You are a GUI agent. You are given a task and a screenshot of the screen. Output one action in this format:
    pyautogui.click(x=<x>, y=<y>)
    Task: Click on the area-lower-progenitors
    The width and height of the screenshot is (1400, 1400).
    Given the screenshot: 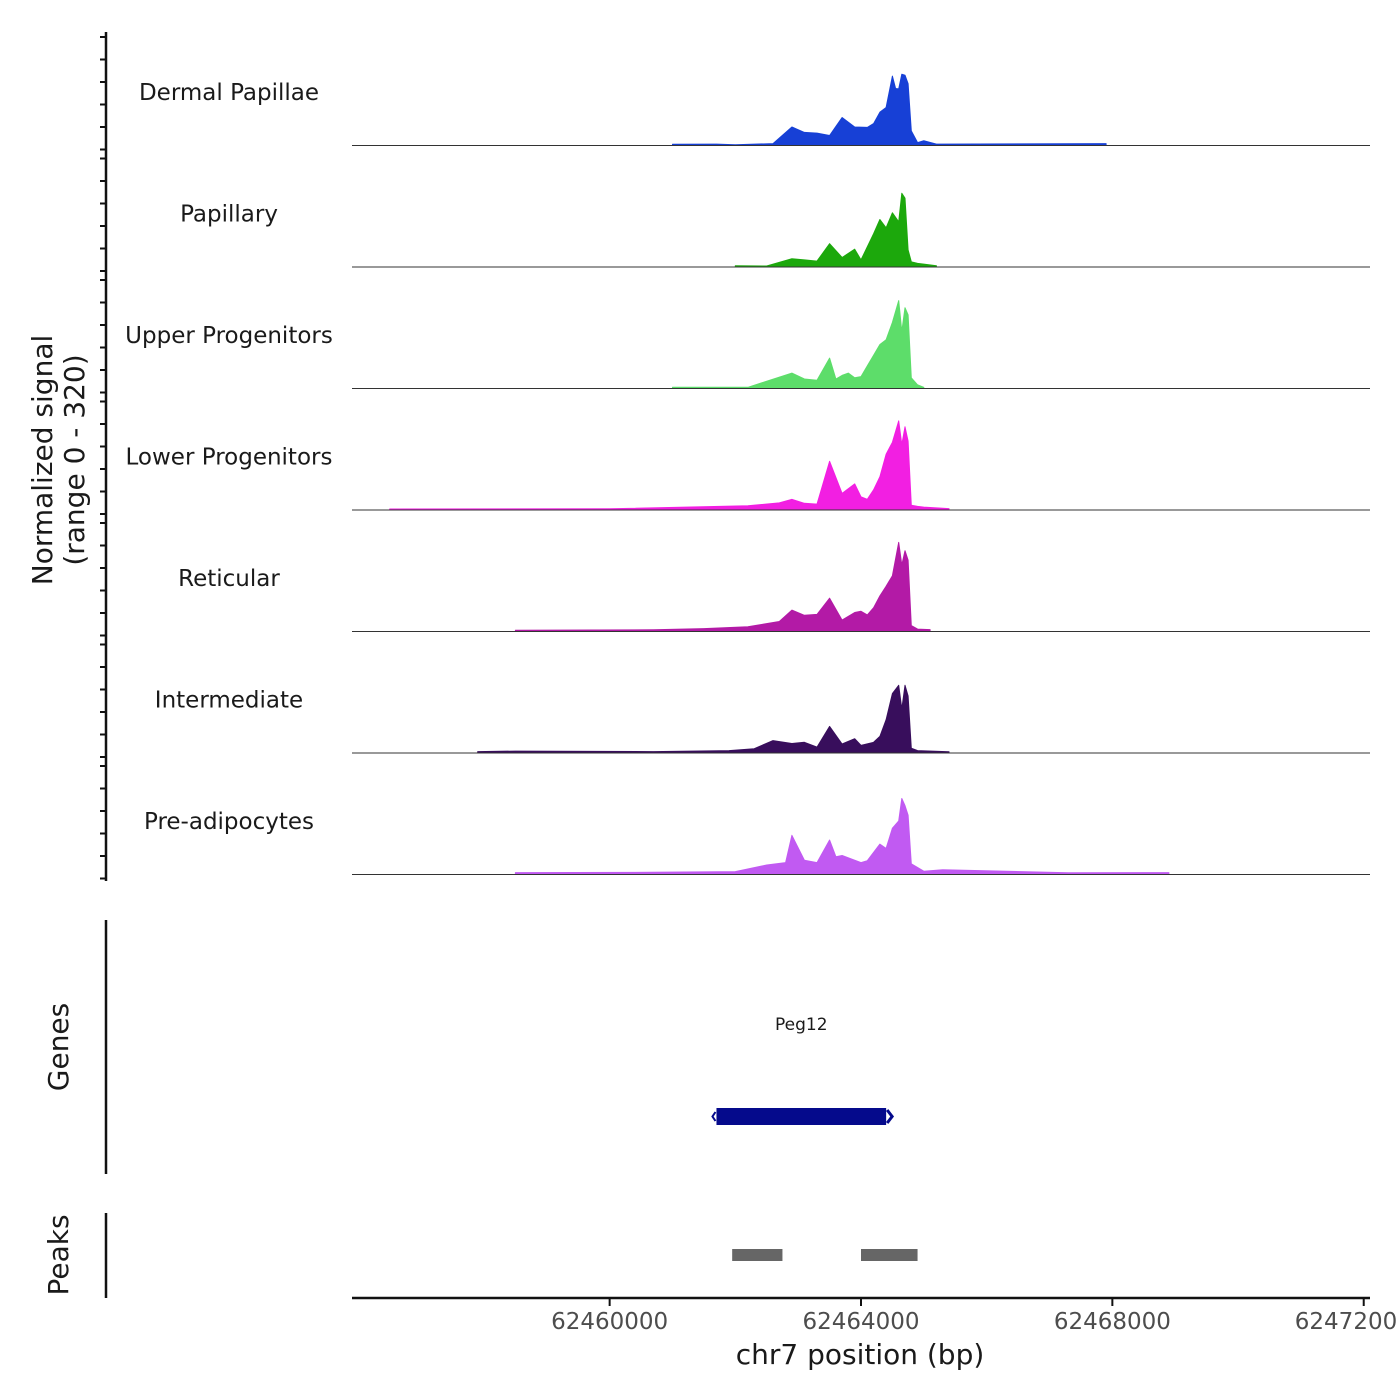 What is the action you would take?
    pyautogui.click(x=669, y=465)
    